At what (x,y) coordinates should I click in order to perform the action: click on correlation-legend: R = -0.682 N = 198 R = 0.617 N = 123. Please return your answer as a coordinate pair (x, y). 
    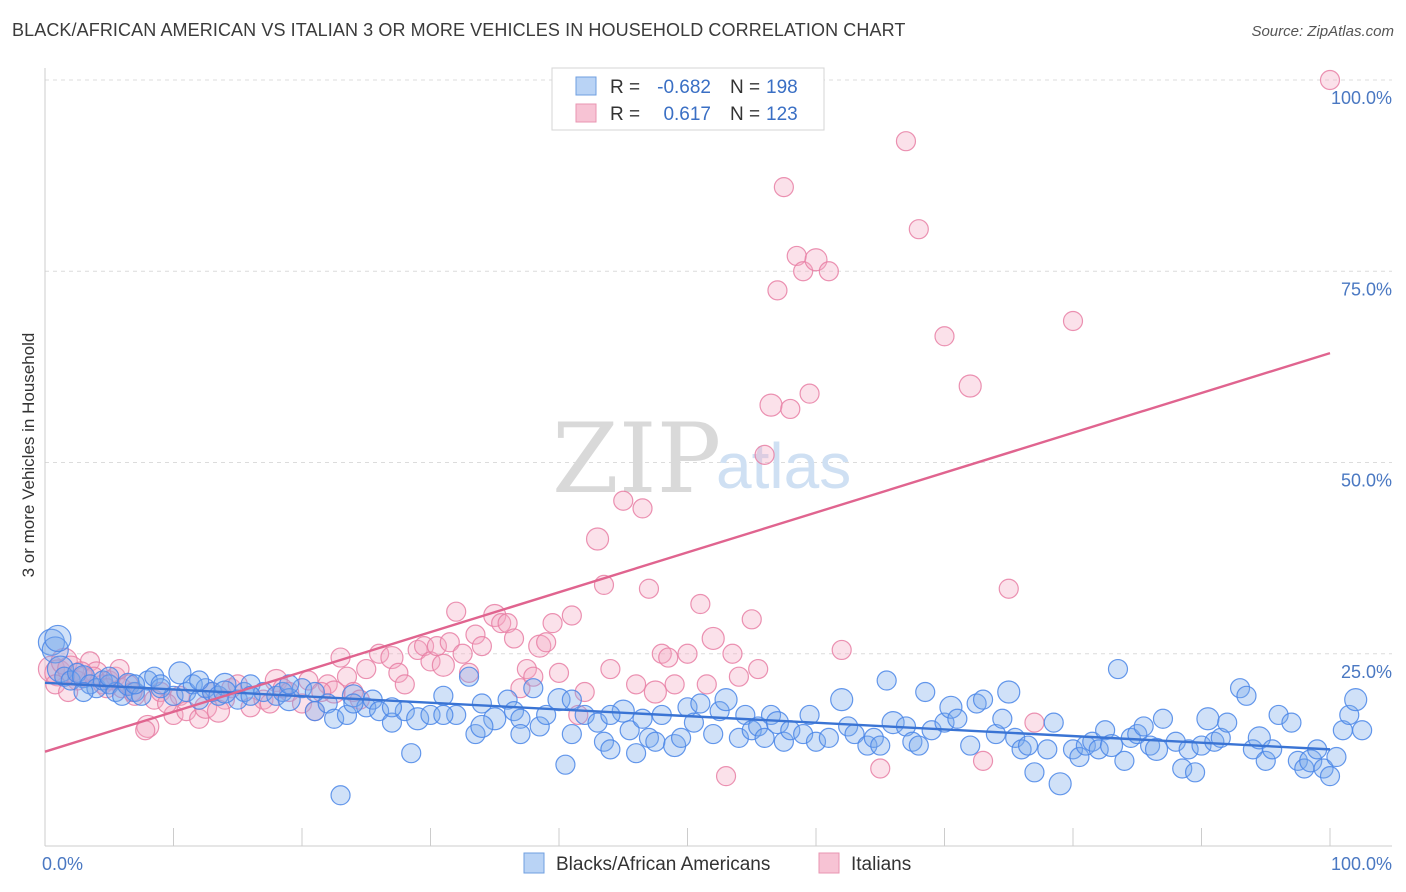
    Looking at the image, I should click on (688, 99).